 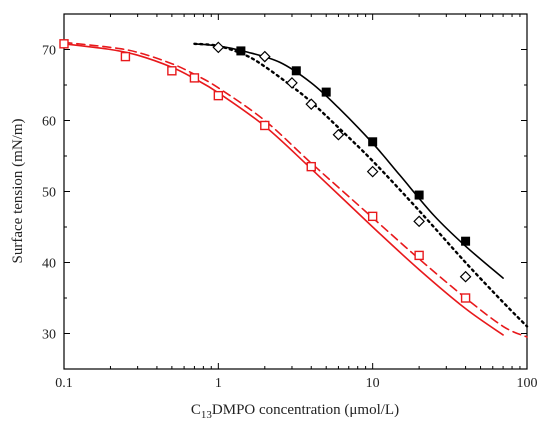 What do you see at coordinates (305, 410) in the screenshot?
I see `x-axis-title-suffix: DMPO concentration (μmol/L)` at bounding box center [305, 410].